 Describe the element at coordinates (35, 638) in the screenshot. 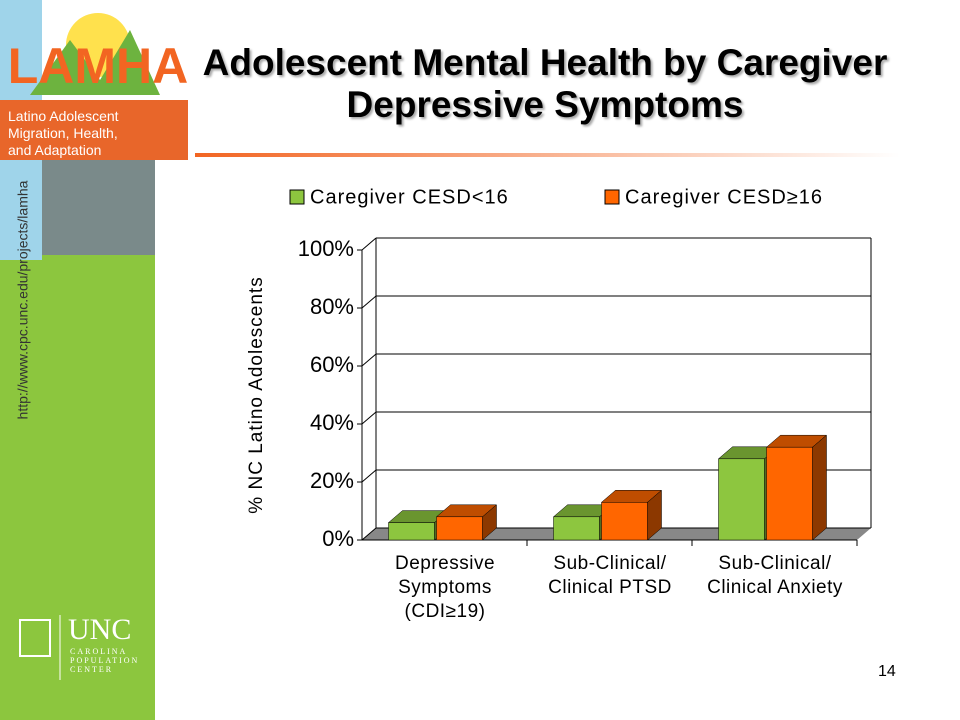

I see `unc-icon` at that location.